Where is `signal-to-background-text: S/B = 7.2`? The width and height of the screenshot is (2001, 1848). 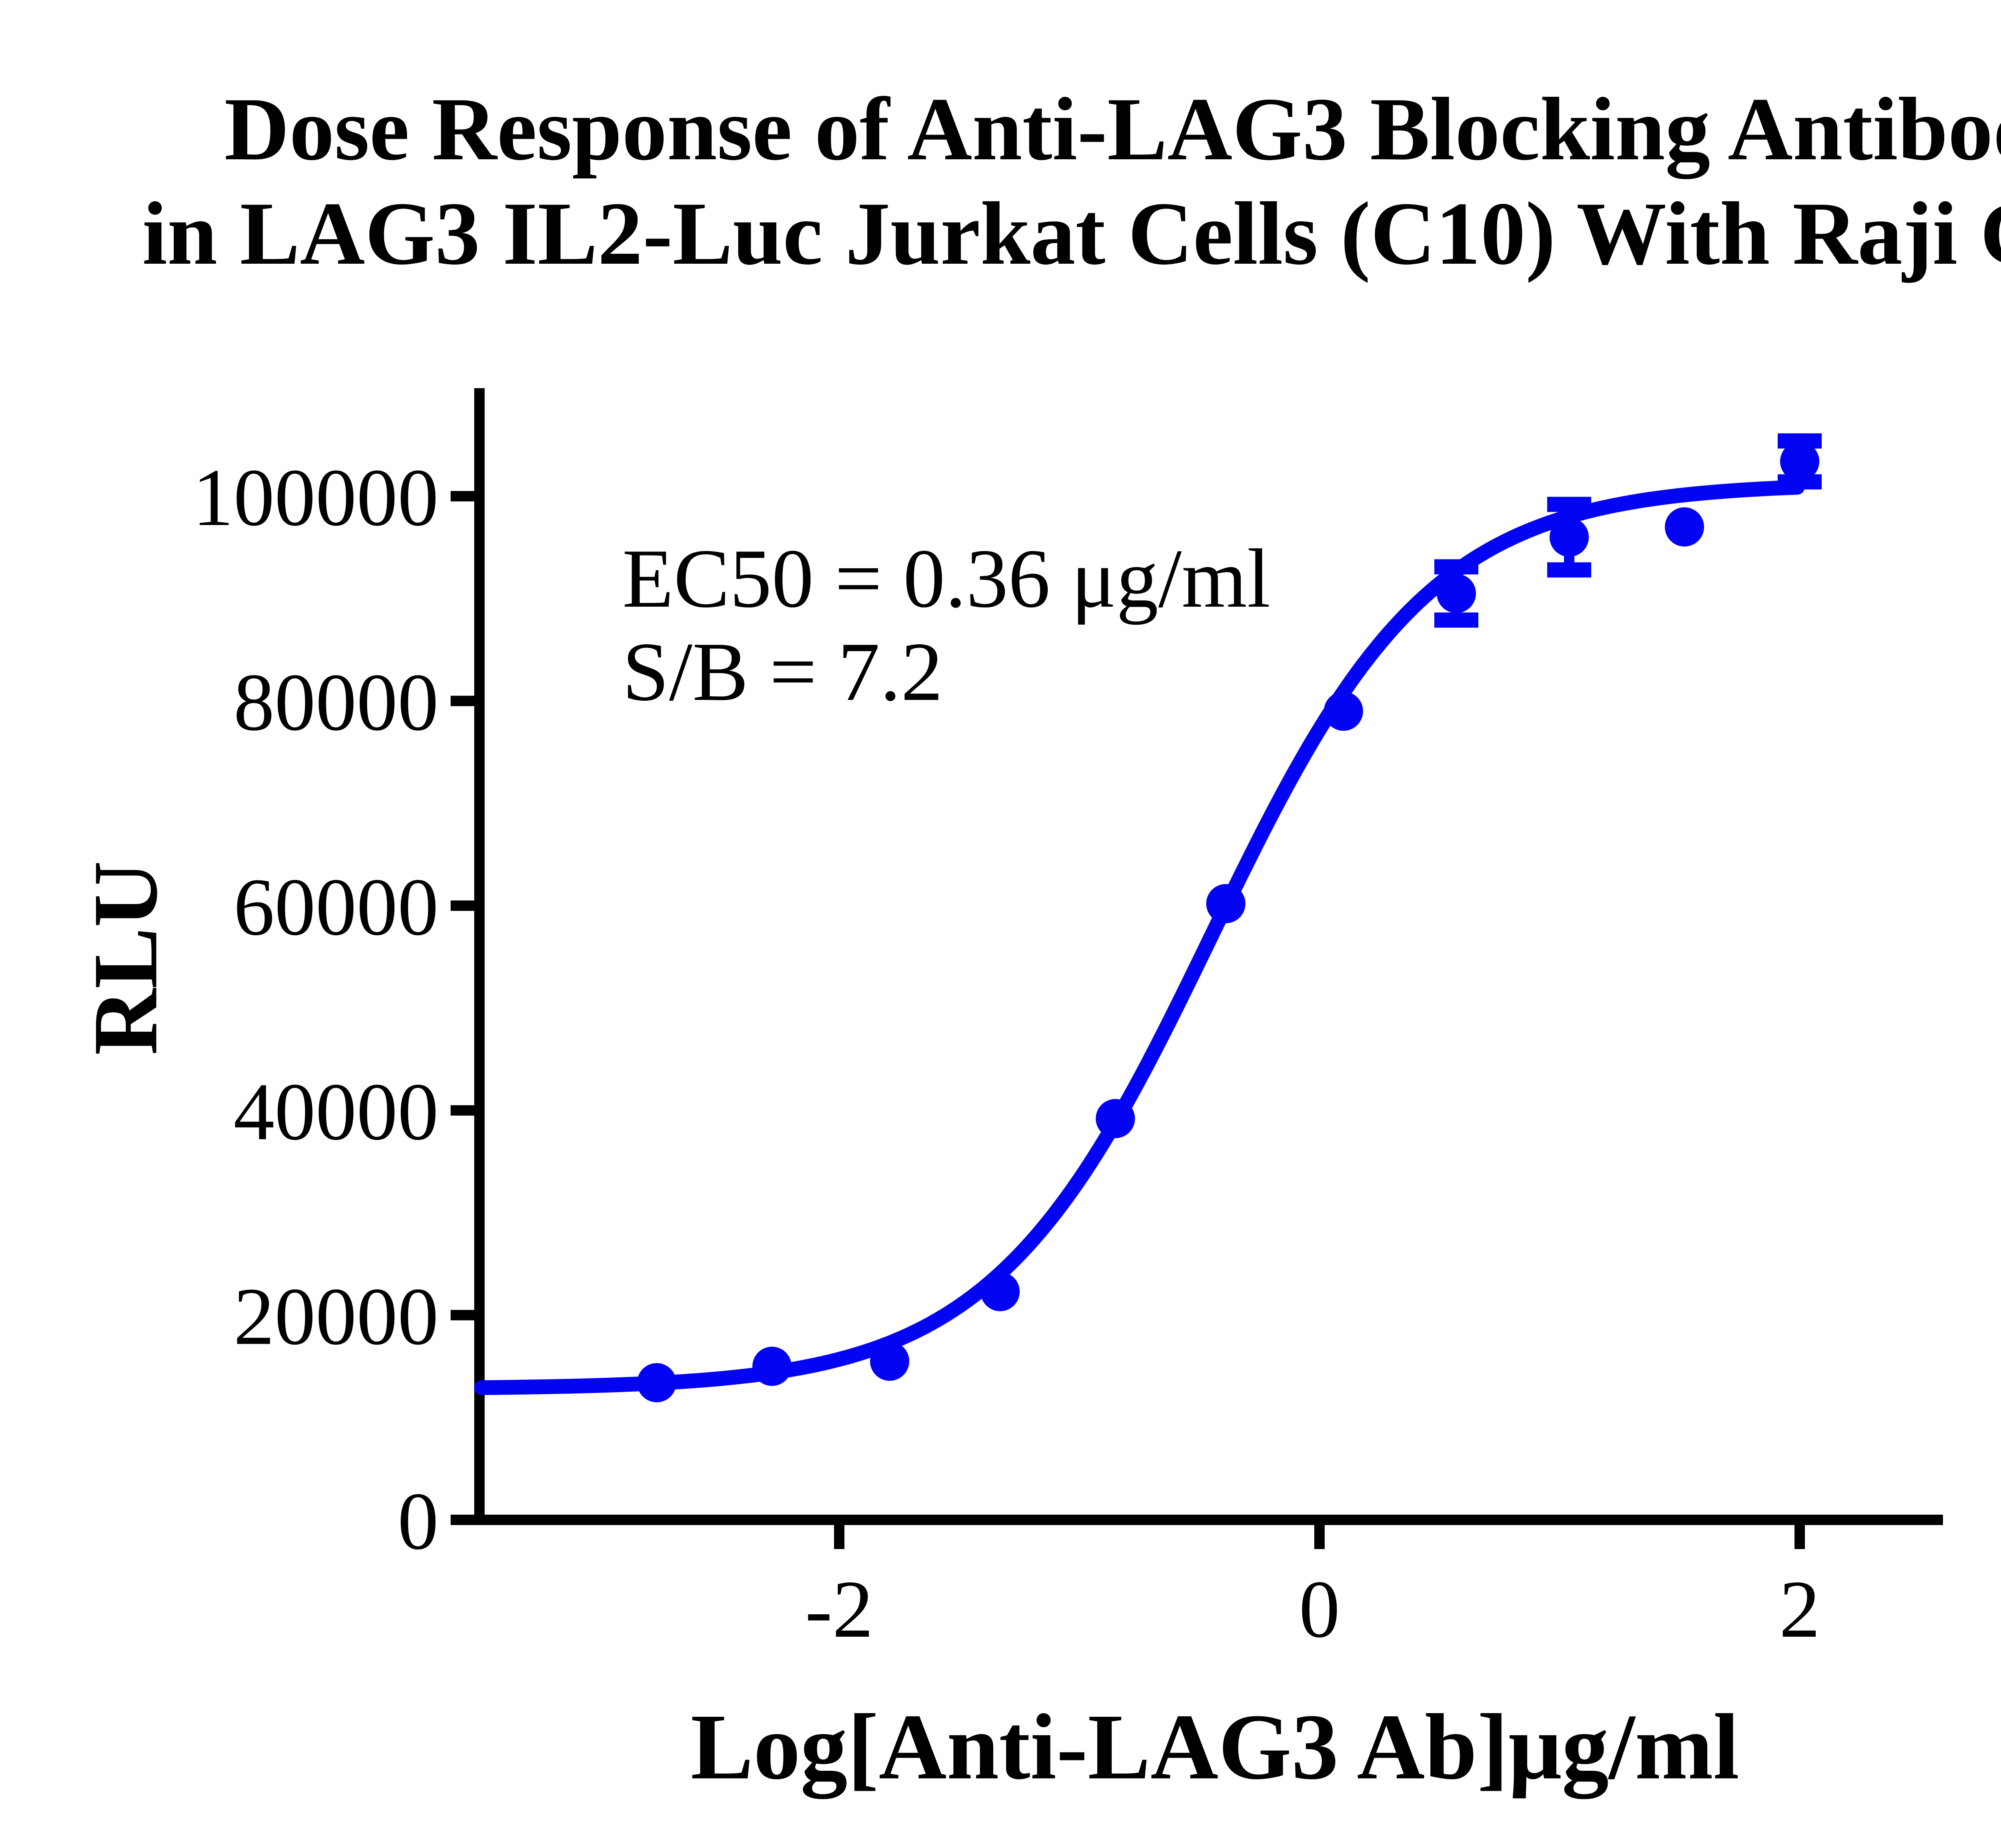
signal-to-background-text: S/B = 7.2 is located at coordinates (782, 672).